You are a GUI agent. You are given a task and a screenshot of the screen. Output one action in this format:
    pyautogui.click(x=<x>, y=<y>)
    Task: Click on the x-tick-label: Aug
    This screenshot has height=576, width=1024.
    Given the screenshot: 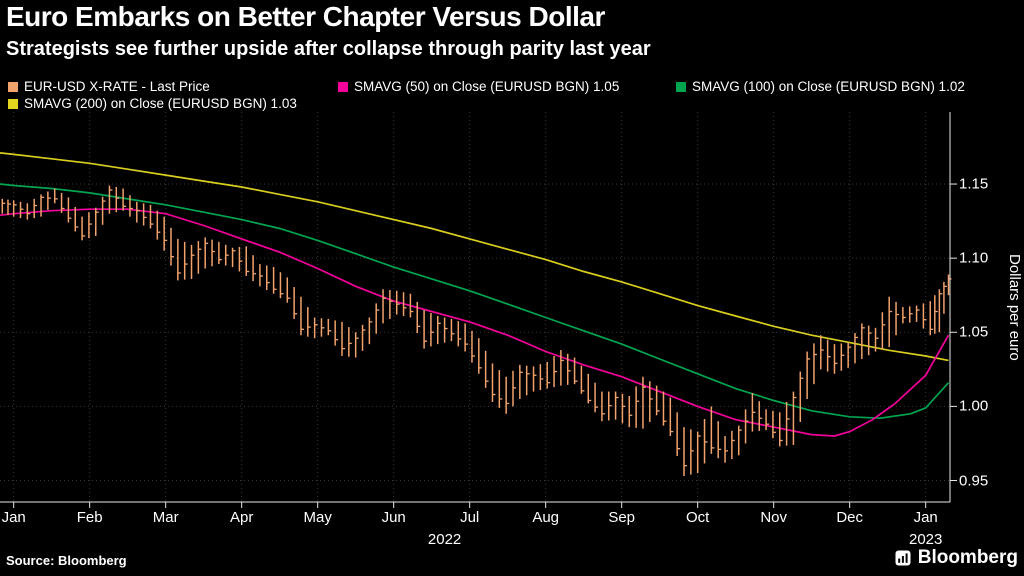 What is the action you would take?
    pyautogui.click(x=546, y=517)
    